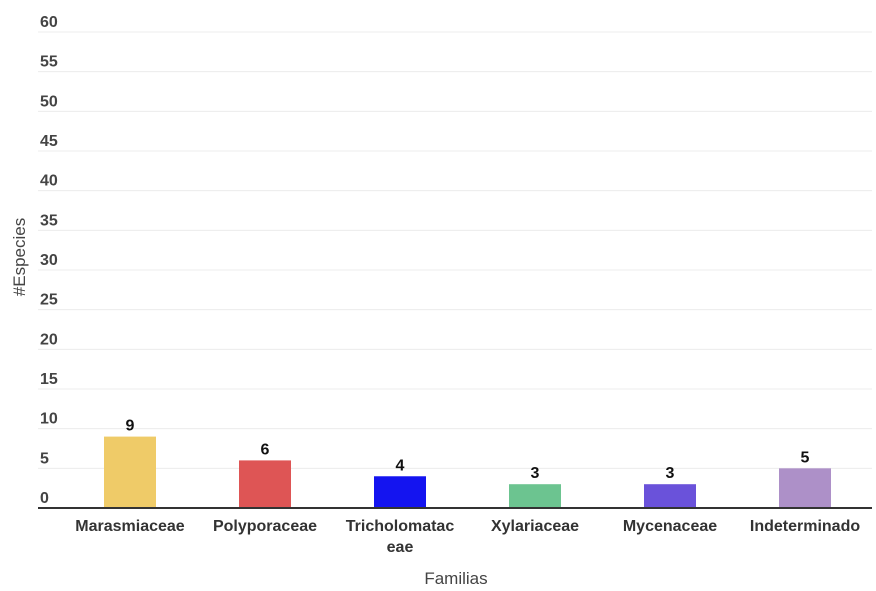 This screenshot has height=591, width=876. Describe the element at coordinates (400, 547) in the screenshot. I see `x-tick-label: eae` at that location.